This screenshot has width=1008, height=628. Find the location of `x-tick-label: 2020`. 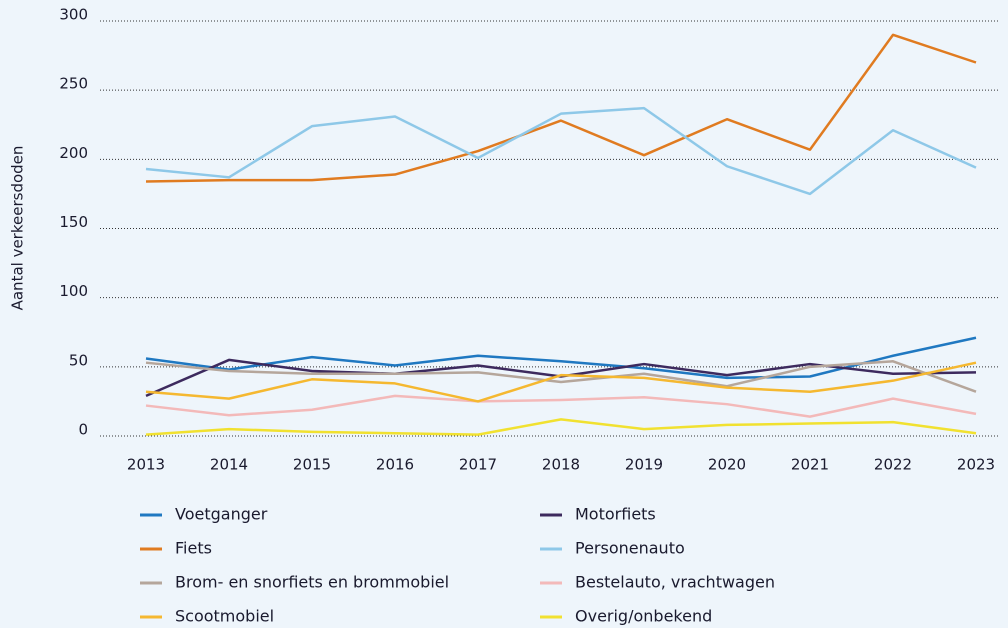

x-tick-label: 2020 is located at coordinates (727, 465).